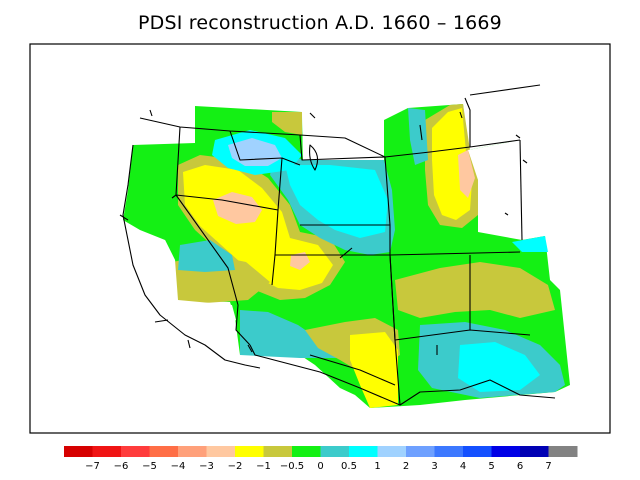  Describe the element at coordinates (206, 256) in the screenshot. I see `pdsi-region-teal-west` at that location.